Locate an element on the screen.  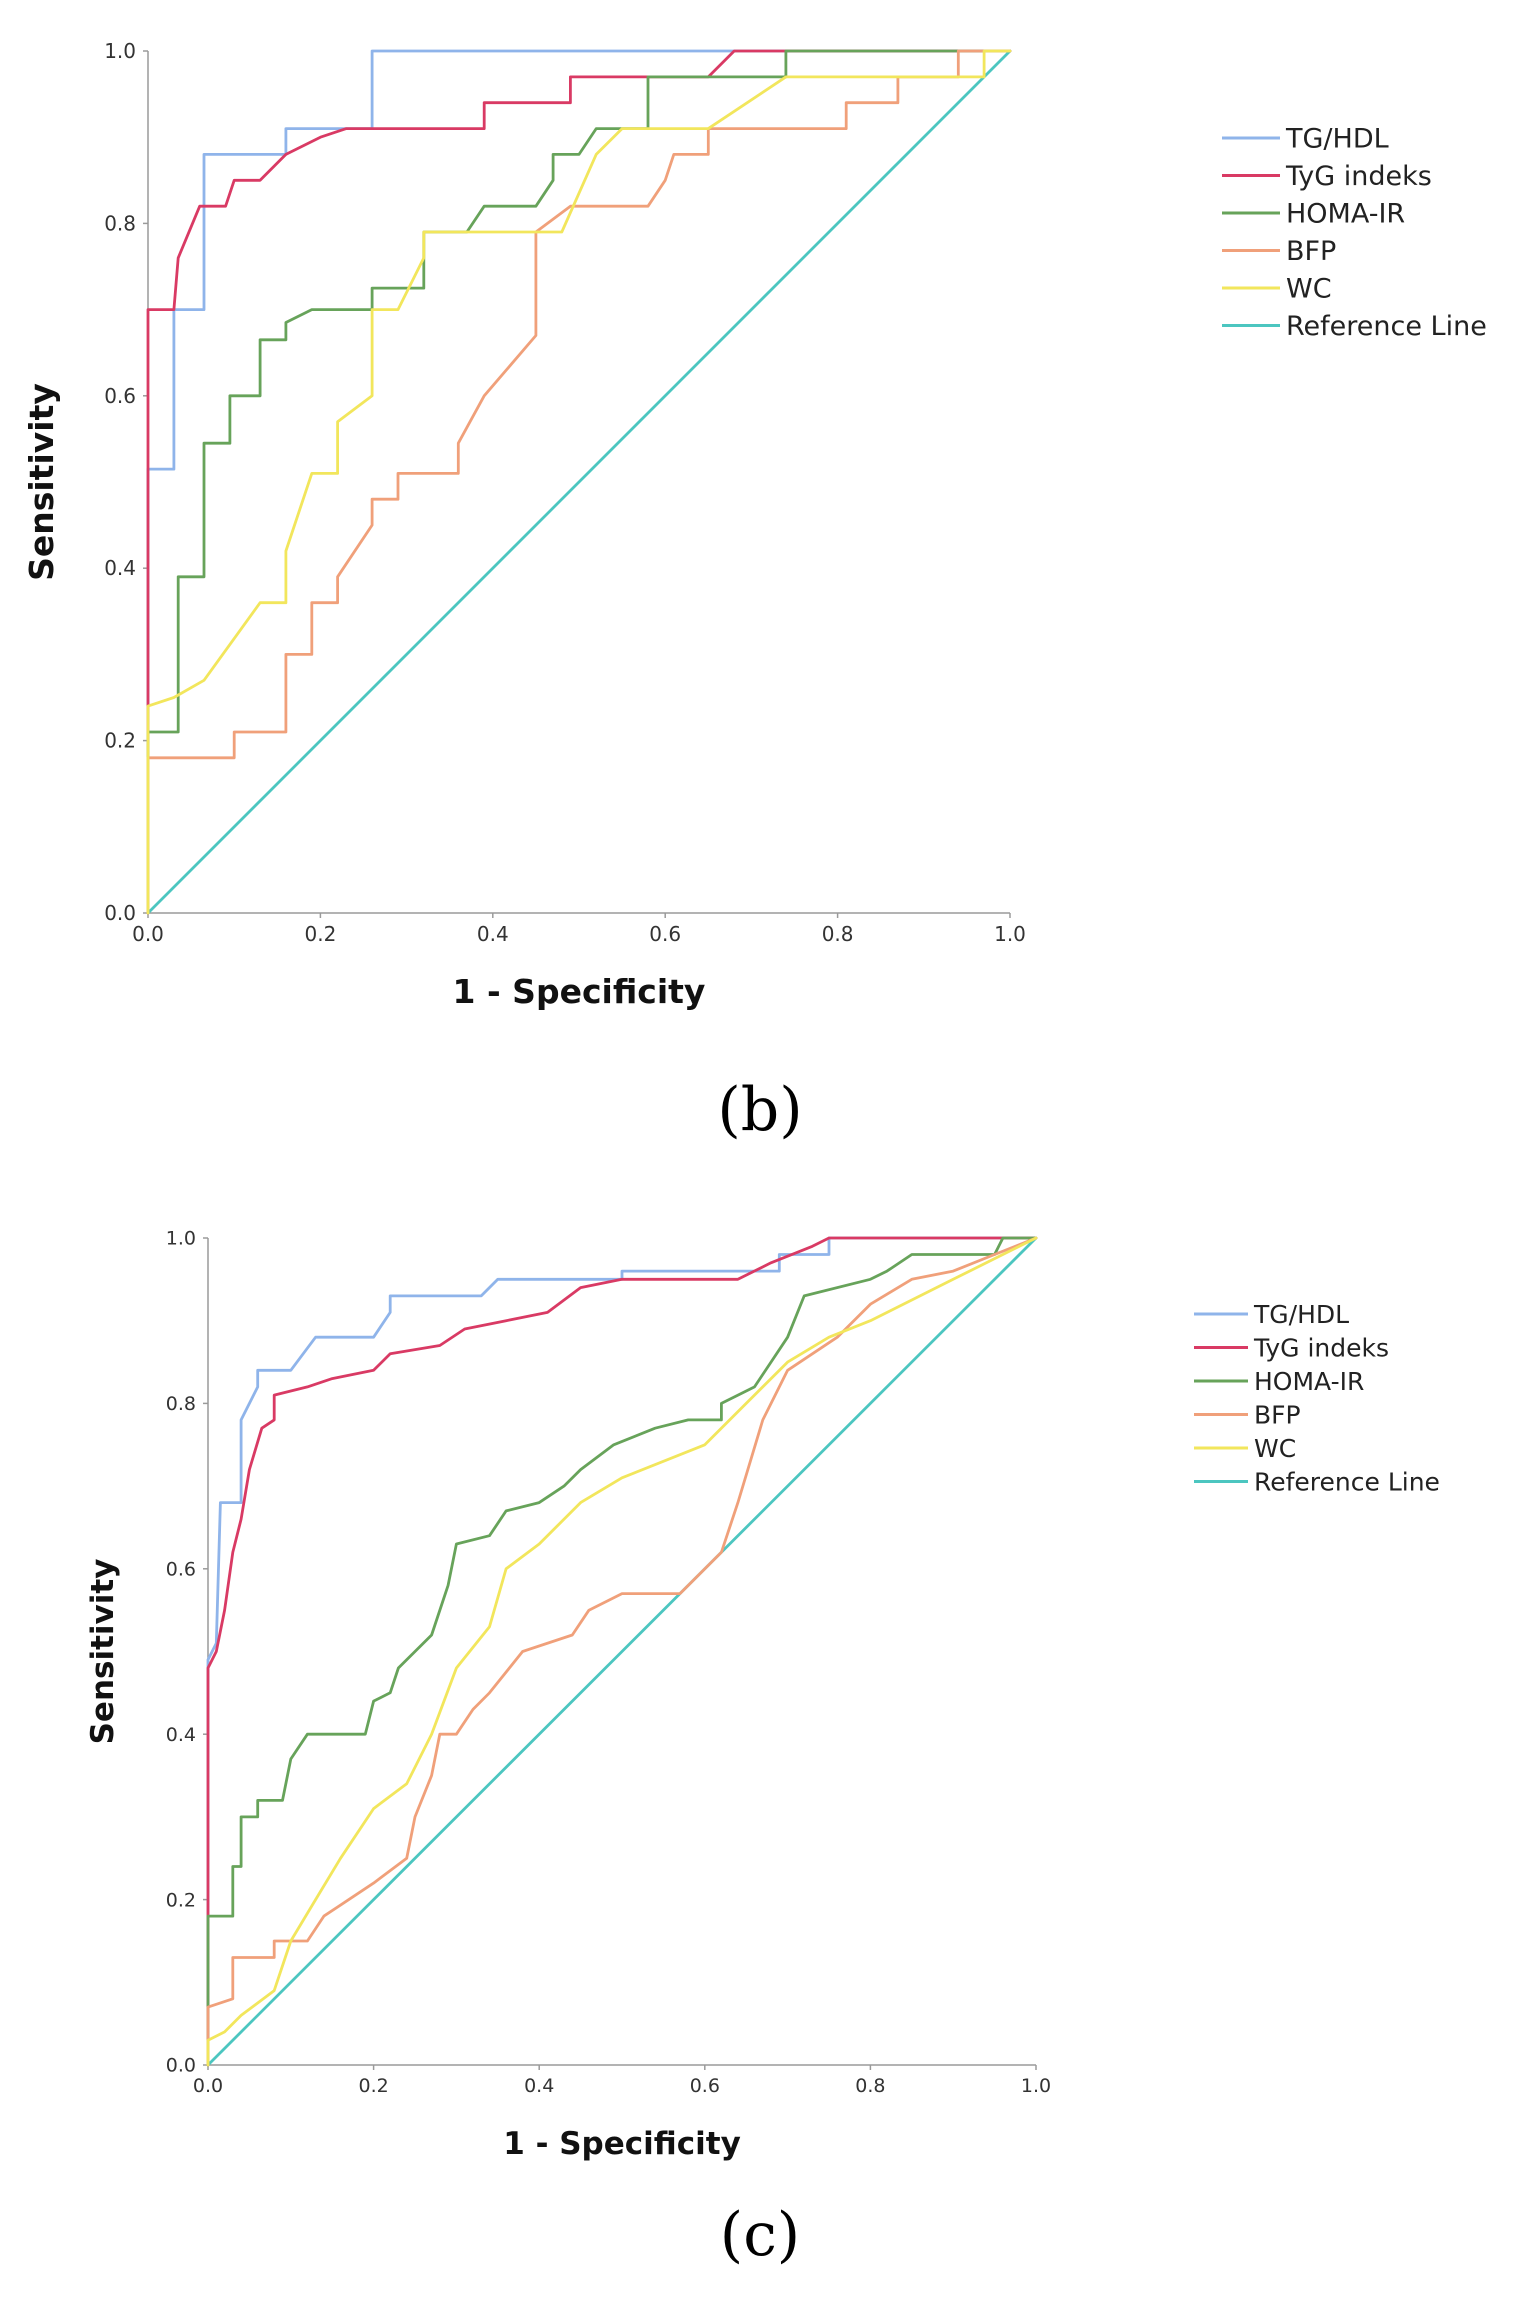
panel-label: (c) is located at coordinates (760, 2235).